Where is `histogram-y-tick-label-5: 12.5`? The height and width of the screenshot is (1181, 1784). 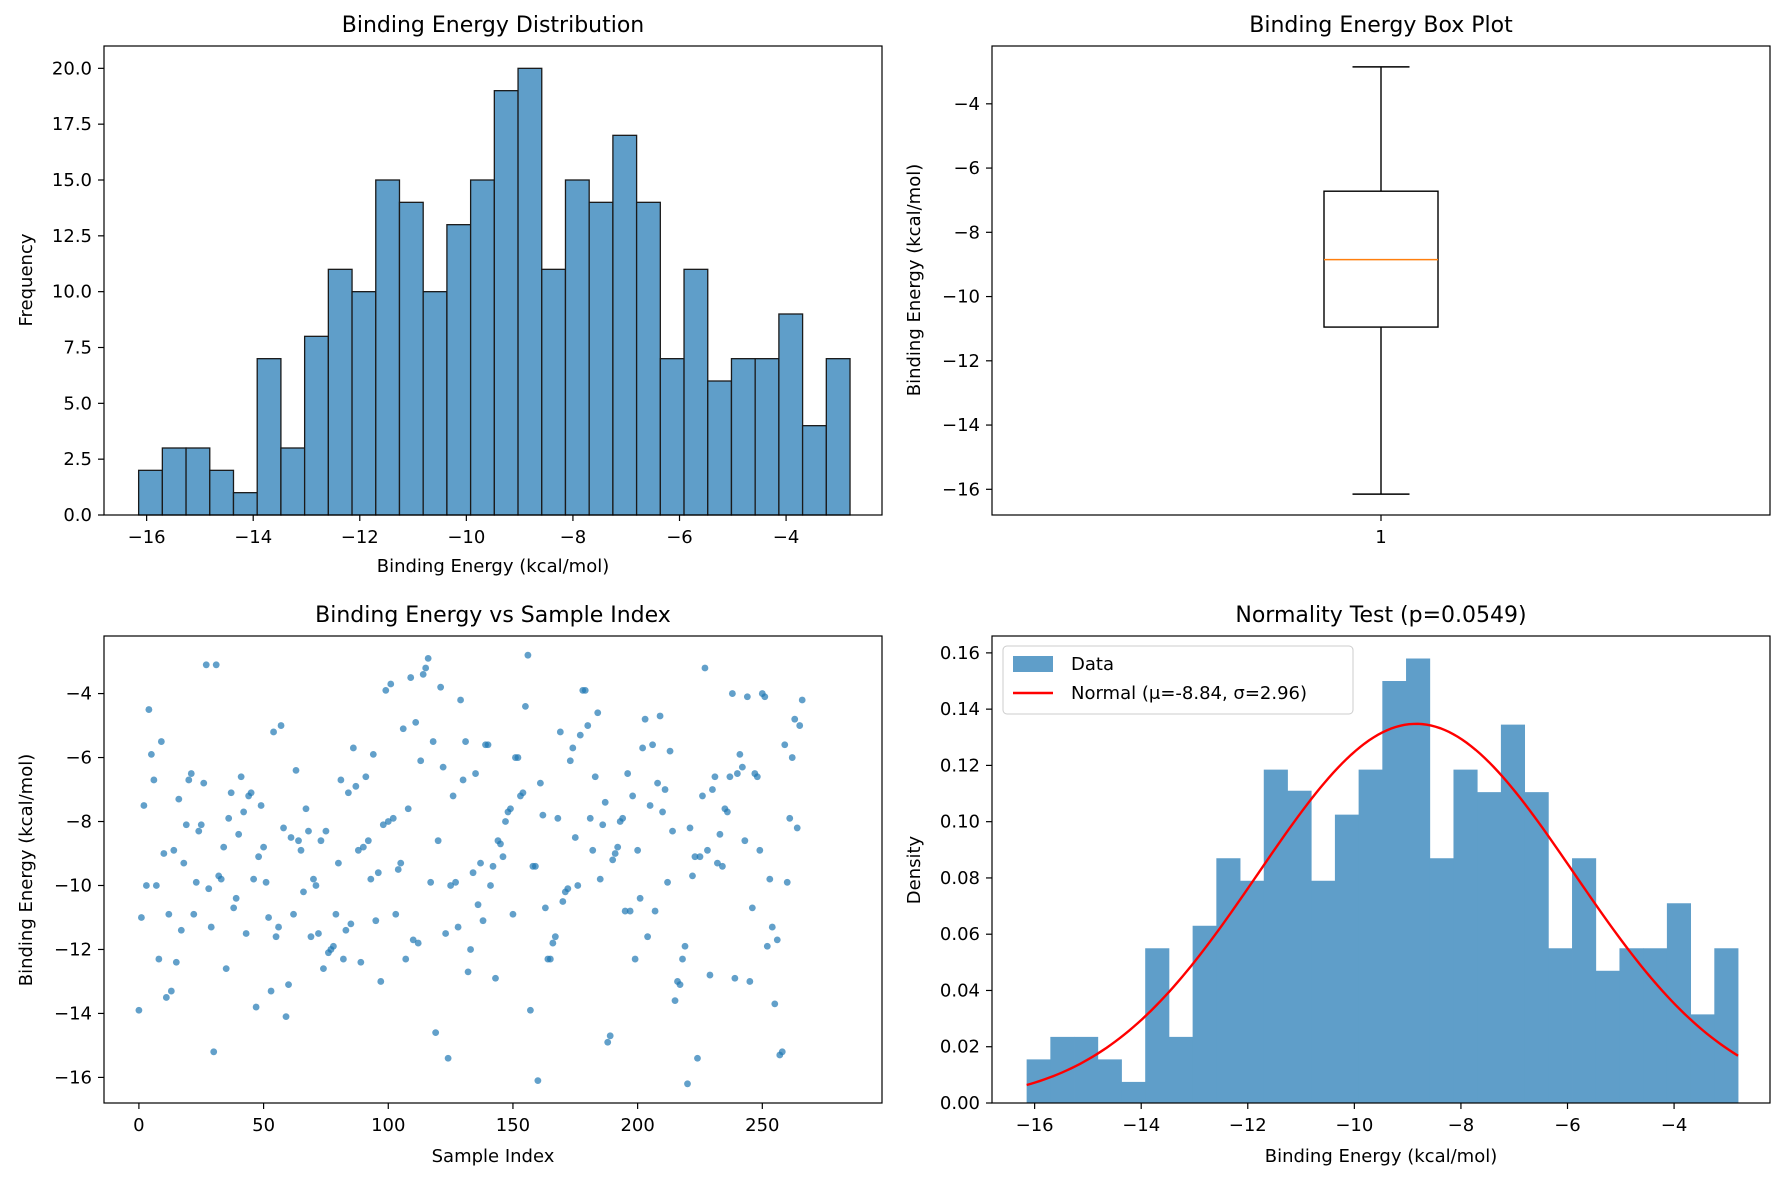 histogram-y-tick-label-5: 12.5 is located at coordinates (72, 236).